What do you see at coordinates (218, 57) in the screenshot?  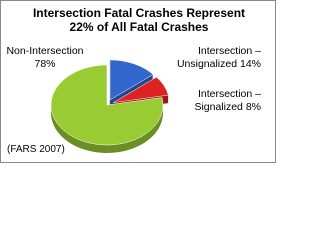 I see `category-label: Intersection – Unsignalized` at bounding box center [218, 57].